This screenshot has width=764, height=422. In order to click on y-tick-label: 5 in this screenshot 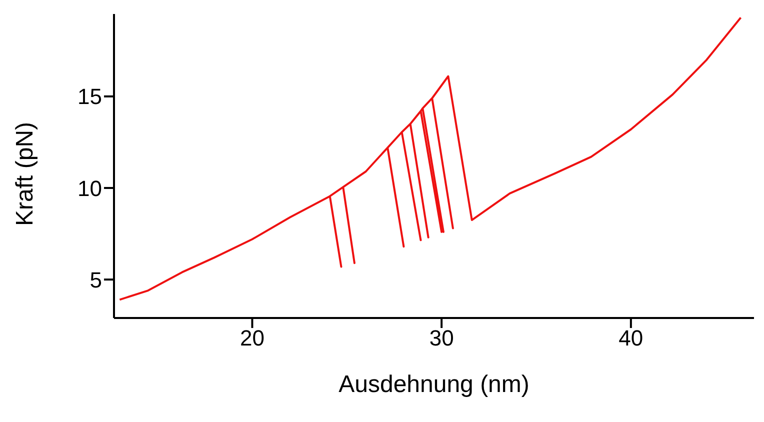, I will do `click(96, 279)`.